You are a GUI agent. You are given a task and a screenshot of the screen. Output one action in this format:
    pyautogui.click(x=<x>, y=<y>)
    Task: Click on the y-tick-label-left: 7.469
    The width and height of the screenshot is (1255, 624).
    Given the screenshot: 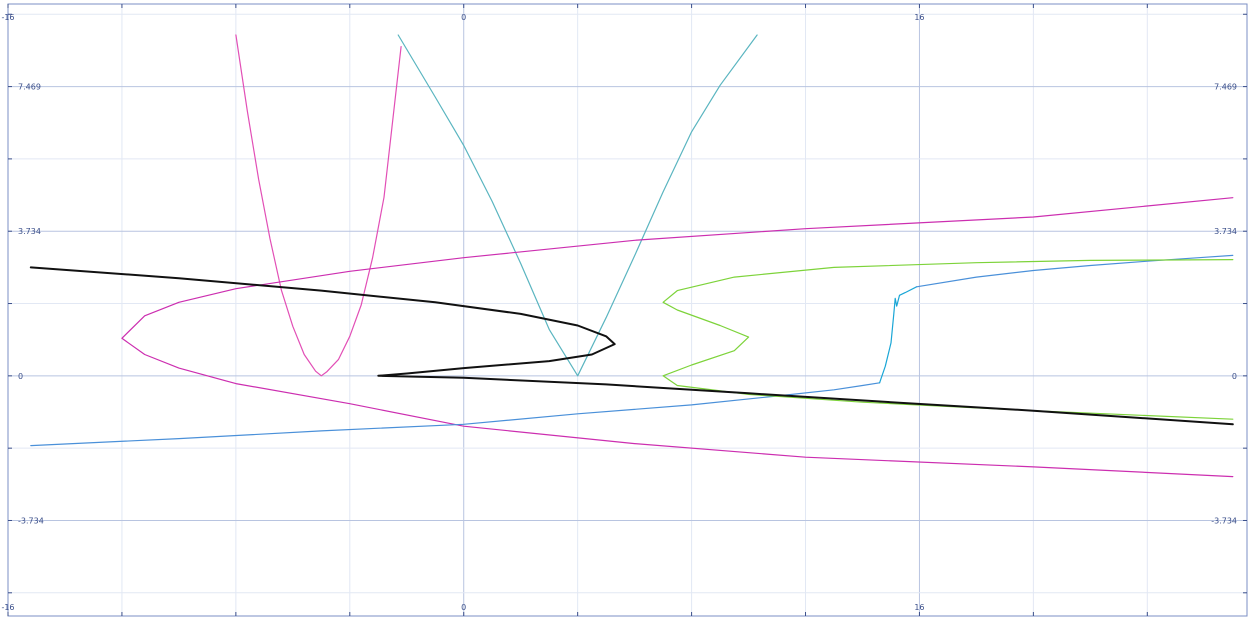 What is the action you would take?
    pyautogui.click(x=29, y=87)
    